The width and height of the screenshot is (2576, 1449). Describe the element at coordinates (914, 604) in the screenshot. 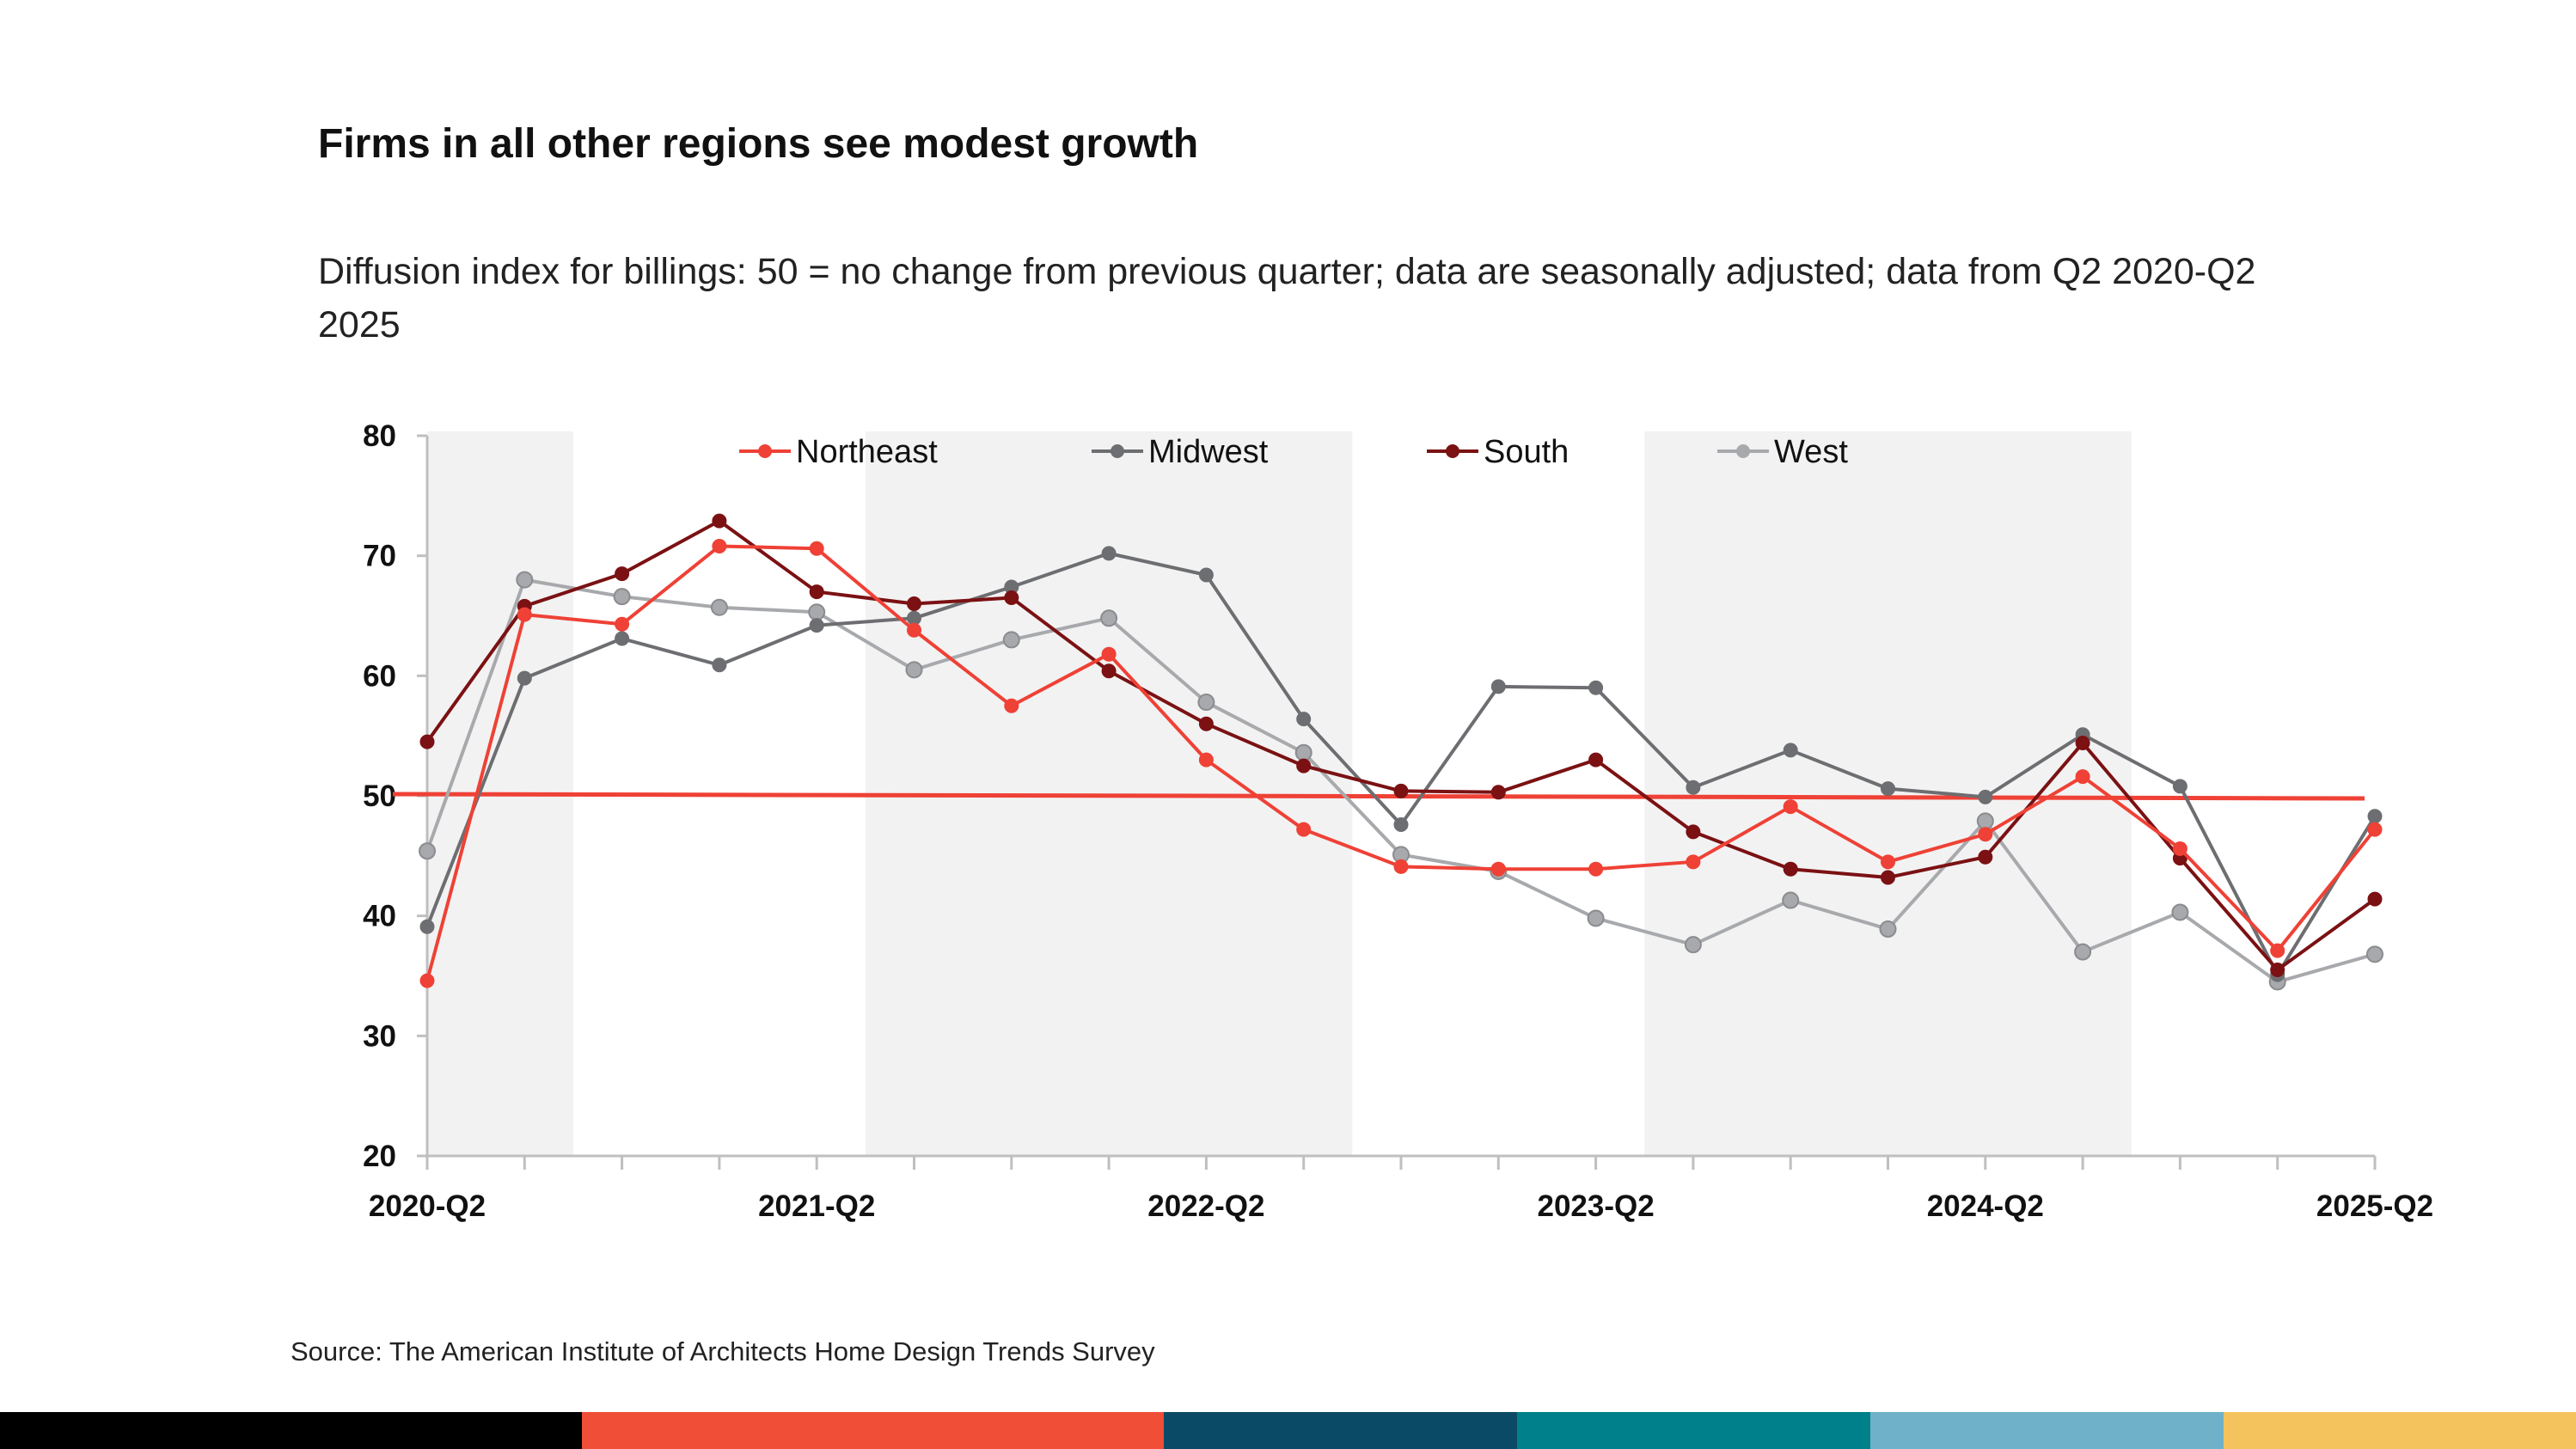

I see `data-point-south-2021-Q3` at that location.